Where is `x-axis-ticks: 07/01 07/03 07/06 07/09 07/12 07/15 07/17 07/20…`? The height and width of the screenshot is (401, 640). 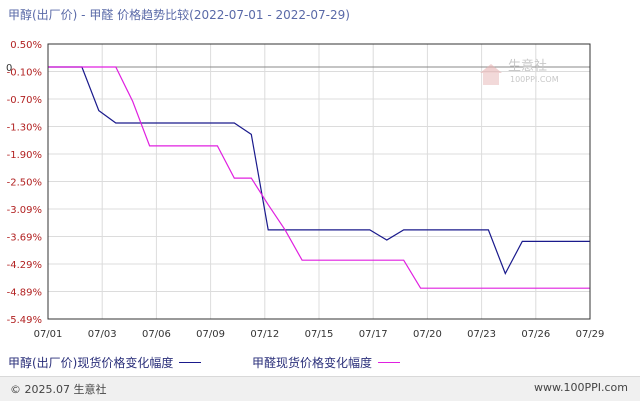
x-axis-ticks: 07/01 07/03 07/06 07/09 07/12 07/15 07/17 07/20… is located at coordinates (319, 334).